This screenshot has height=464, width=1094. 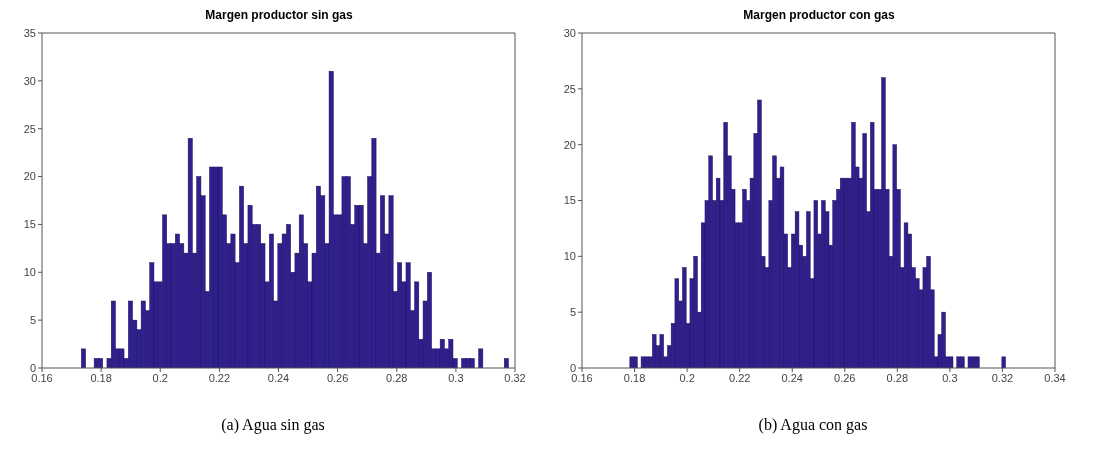 I want to click on text: (a) Agua sin gas, so click(x=273, y=425).